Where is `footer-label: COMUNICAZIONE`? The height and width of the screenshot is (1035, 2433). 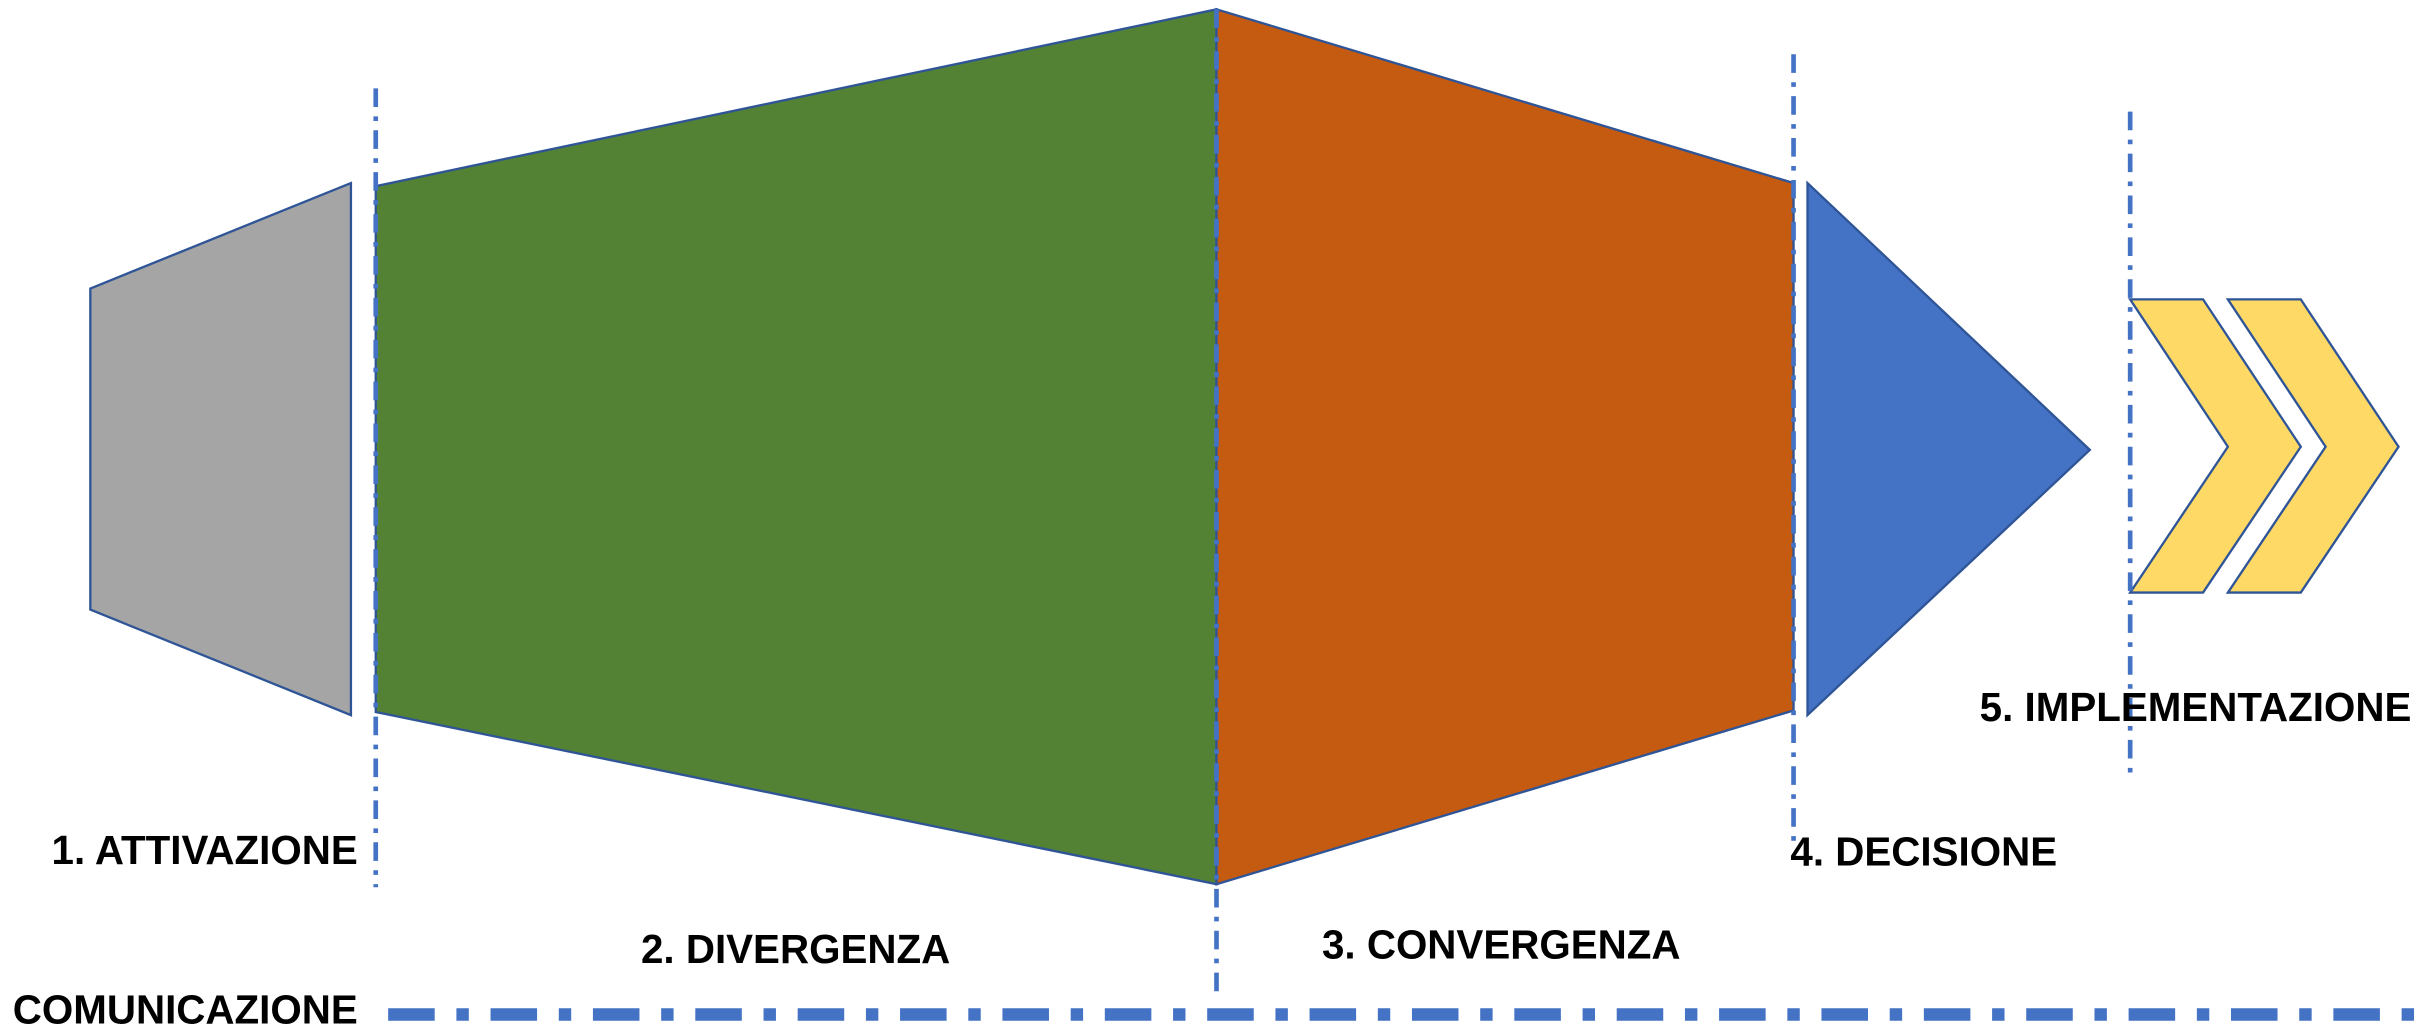 footer-label: COMUNICAZIONE is located at coordinates (185, 1008).